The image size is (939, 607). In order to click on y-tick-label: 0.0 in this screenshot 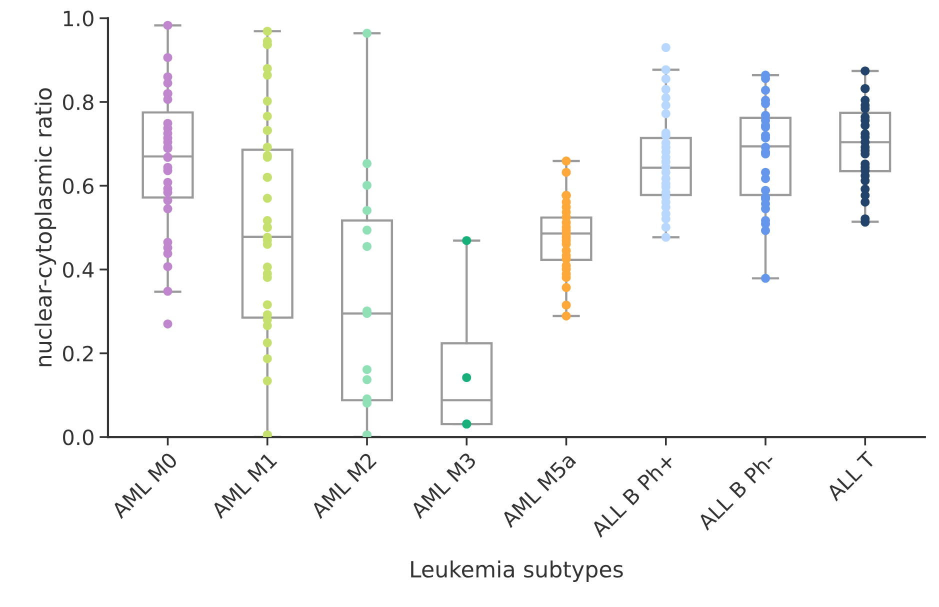, I will do `click(78, 437)`.